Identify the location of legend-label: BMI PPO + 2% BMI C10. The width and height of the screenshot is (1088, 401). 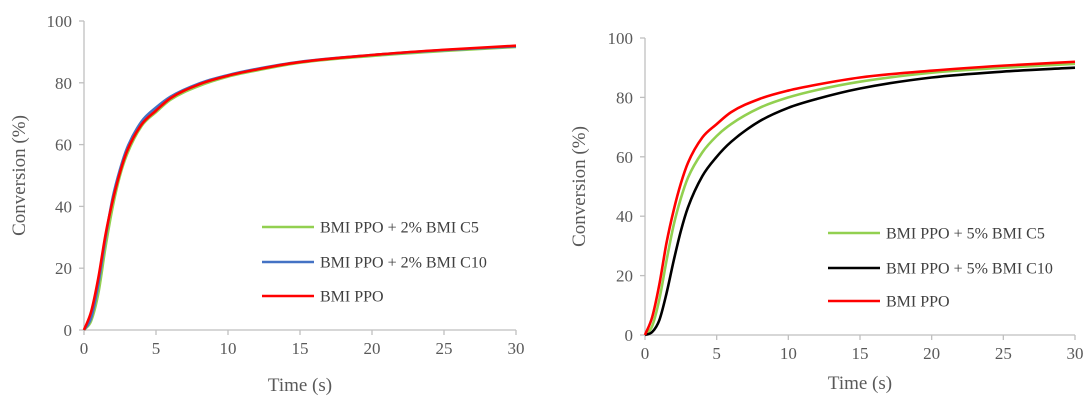
(403, 263).